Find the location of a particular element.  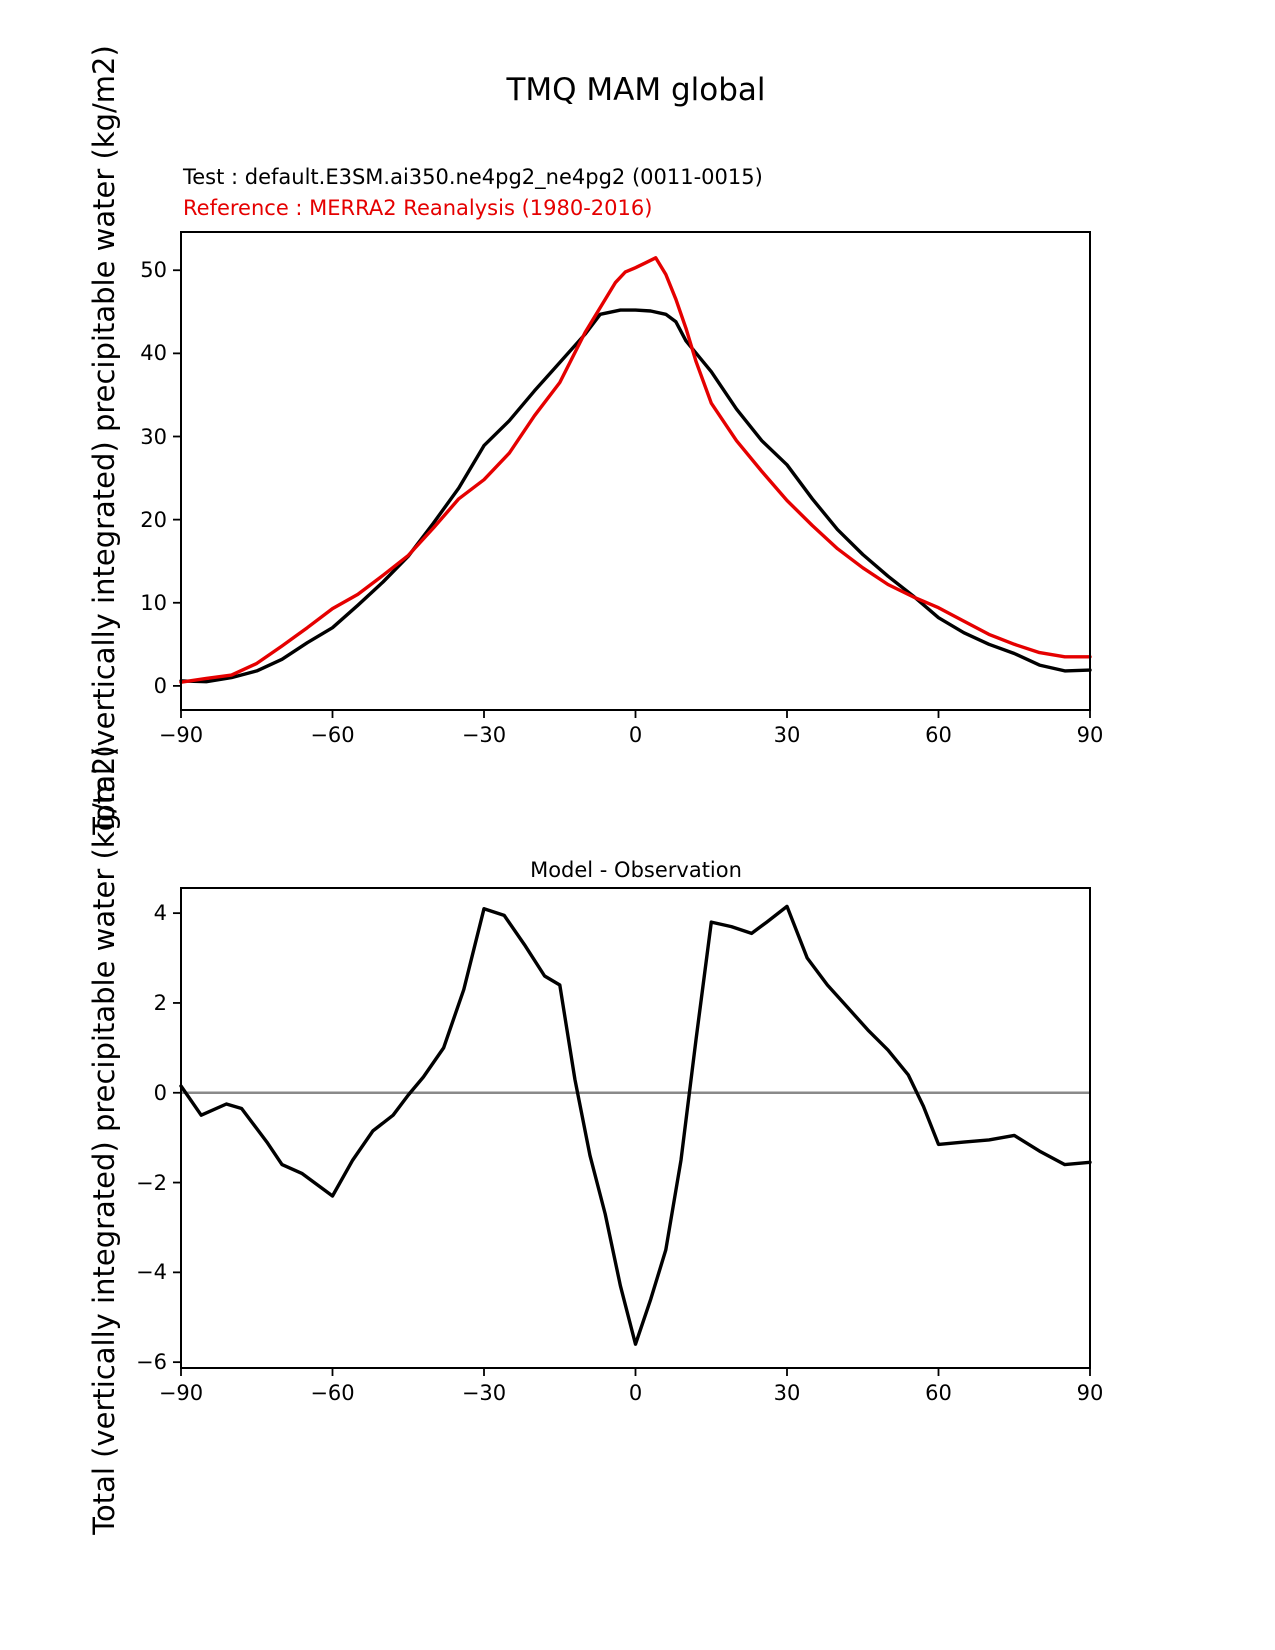

y-tick-label: −6 is located at coordinates (151, 1362).